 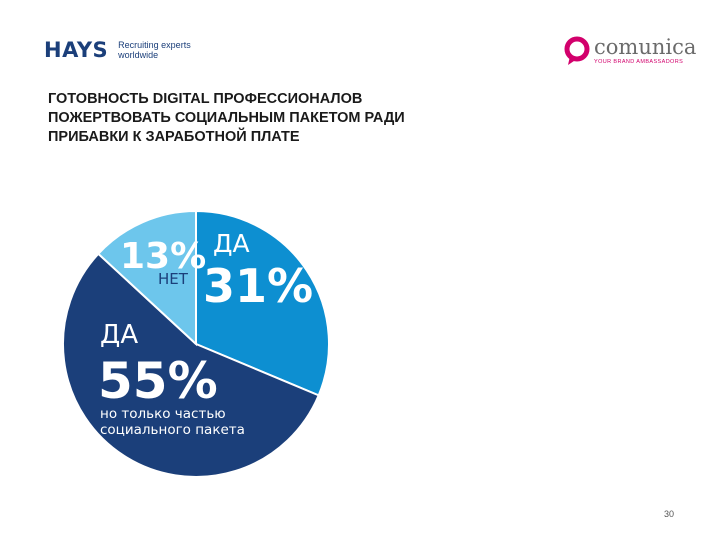 I want to click on hays-wordmark: HAYS, so click(x=76, y=50).